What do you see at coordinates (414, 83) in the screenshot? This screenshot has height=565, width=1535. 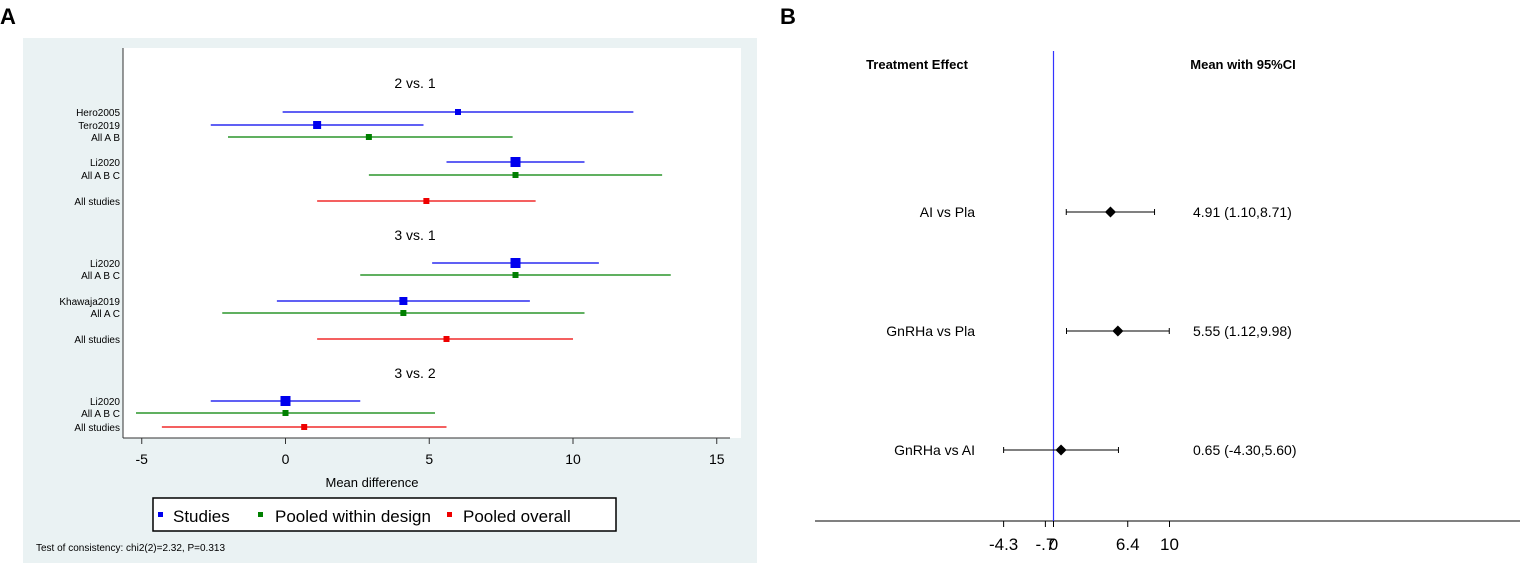 I see `group-title: 2 vs. 1` at bounding box center [414, 83].